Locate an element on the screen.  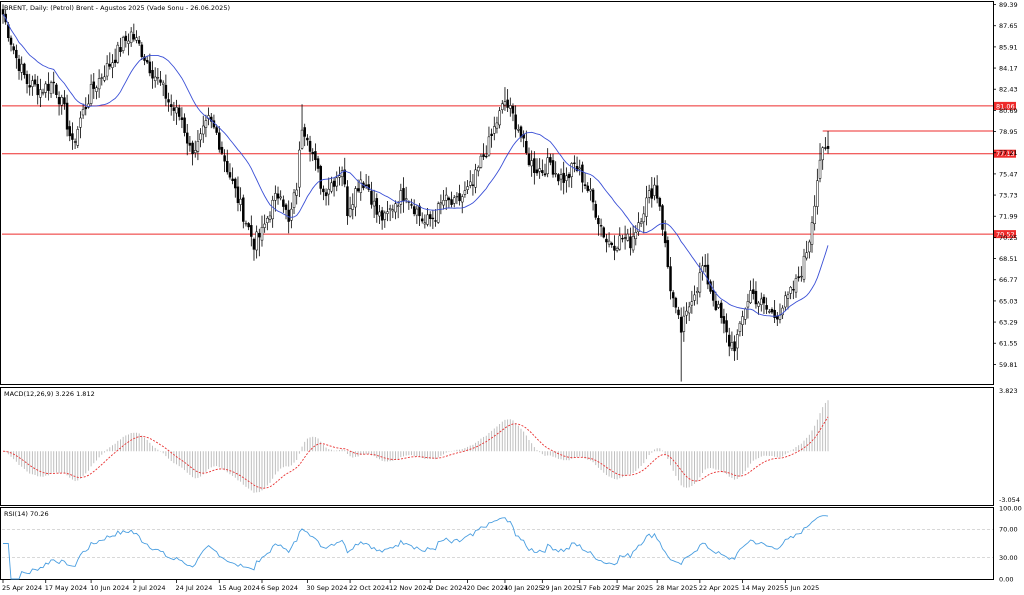
date-tick-label: 12 Nov 2024 is located at coordinates (410, 588).